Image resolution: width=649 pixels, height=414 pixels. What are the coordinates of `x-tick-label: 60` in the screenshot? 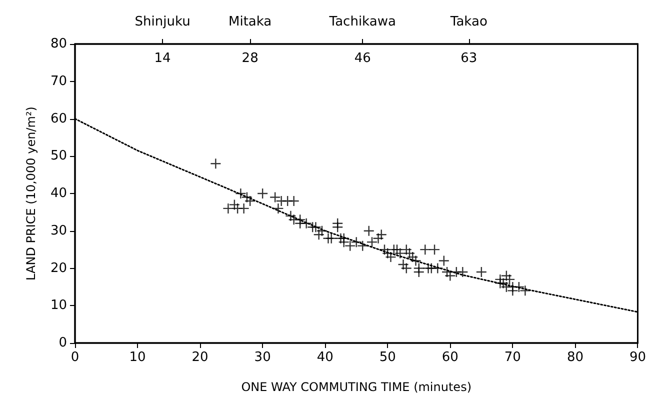 It's located at (450, 357).